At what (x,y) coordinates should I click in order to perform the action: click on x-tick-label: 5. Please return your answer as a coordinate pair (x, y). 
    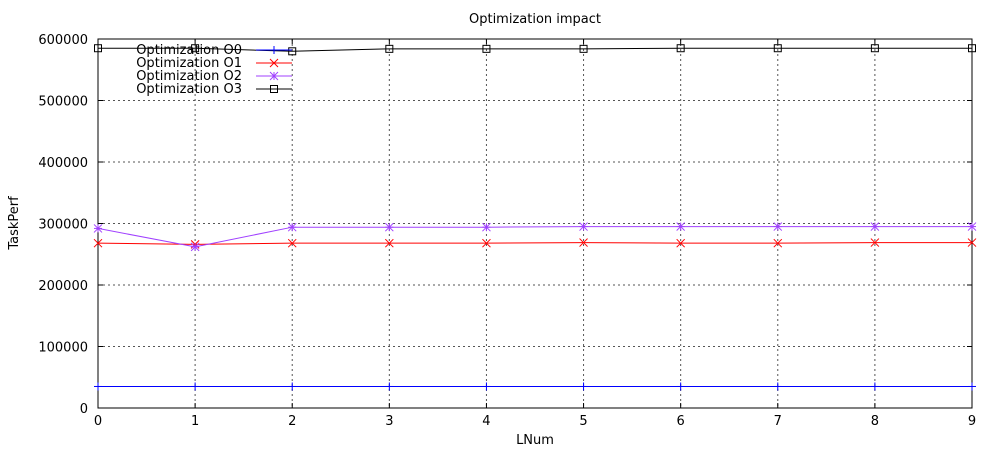
    Looking at the image, I should click on (583, 421).